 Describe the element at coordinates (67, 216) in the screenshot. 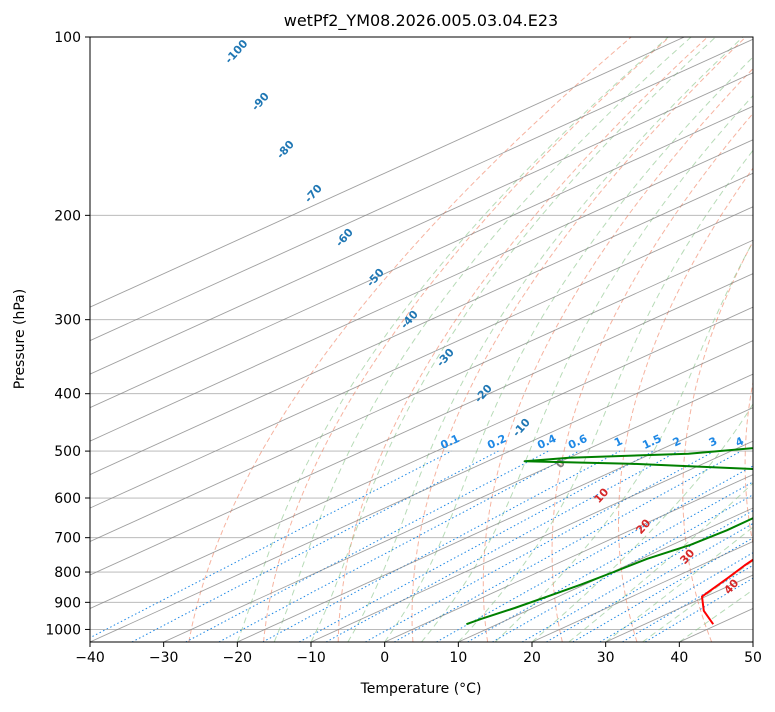

I see `y-tick-label: 200` at that location.